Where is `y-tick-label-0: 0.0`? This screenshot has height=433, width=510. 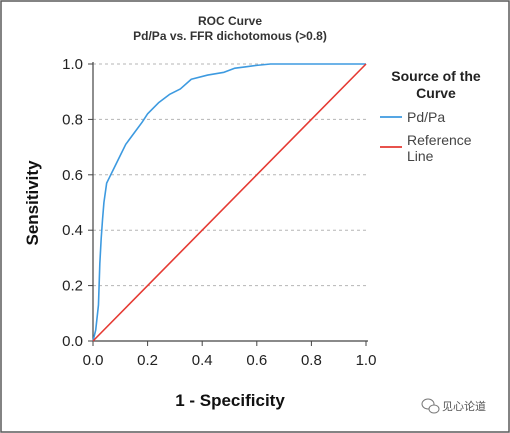
y-tick-label-0: 0.0 is located at coordinates (72, 341).